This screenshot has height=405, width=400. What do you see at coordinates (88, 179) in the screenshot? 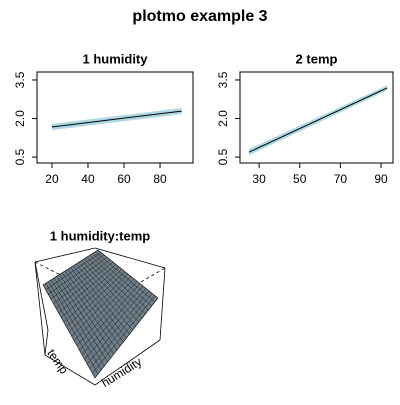
I see `x-tick-label: 40` at bounding box center [88, 179].